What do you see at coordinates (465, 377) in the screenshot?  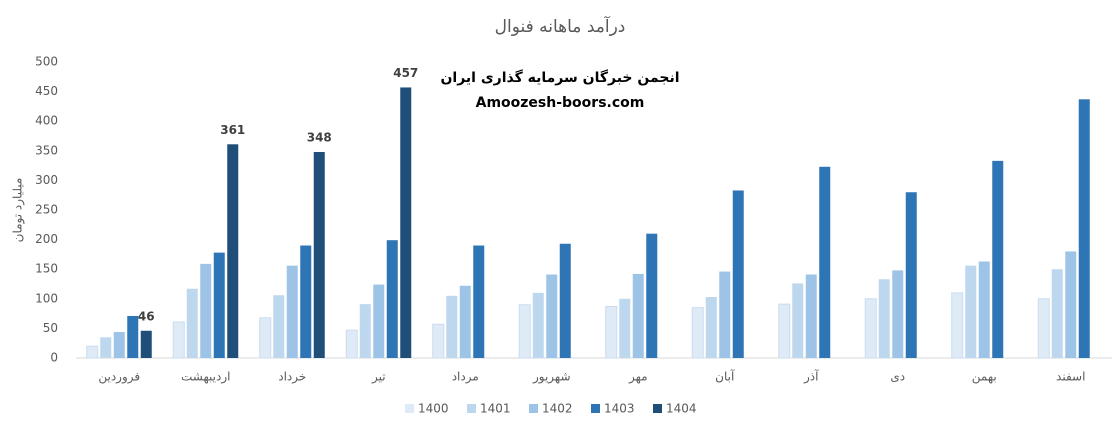 I see `x-tick-label: مرداد` at bounding box center [465, 377].